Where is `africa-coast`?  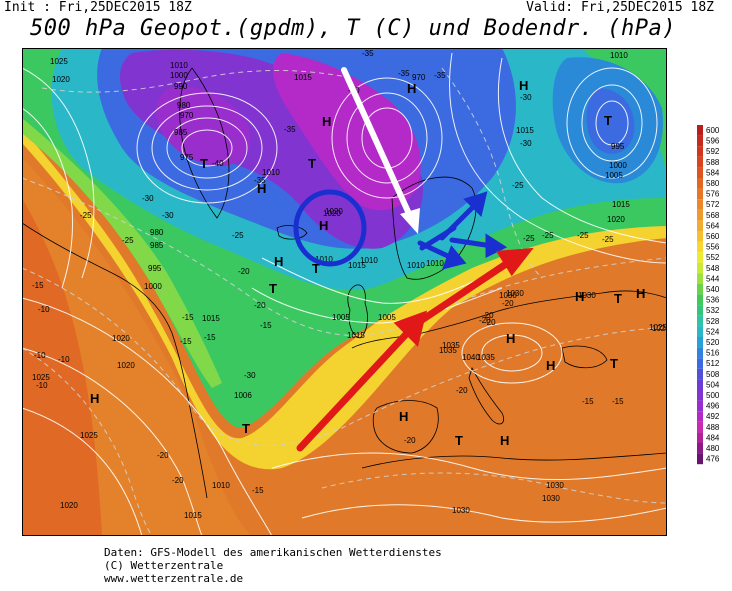 africa-coast is located at coordinates (514, 460).